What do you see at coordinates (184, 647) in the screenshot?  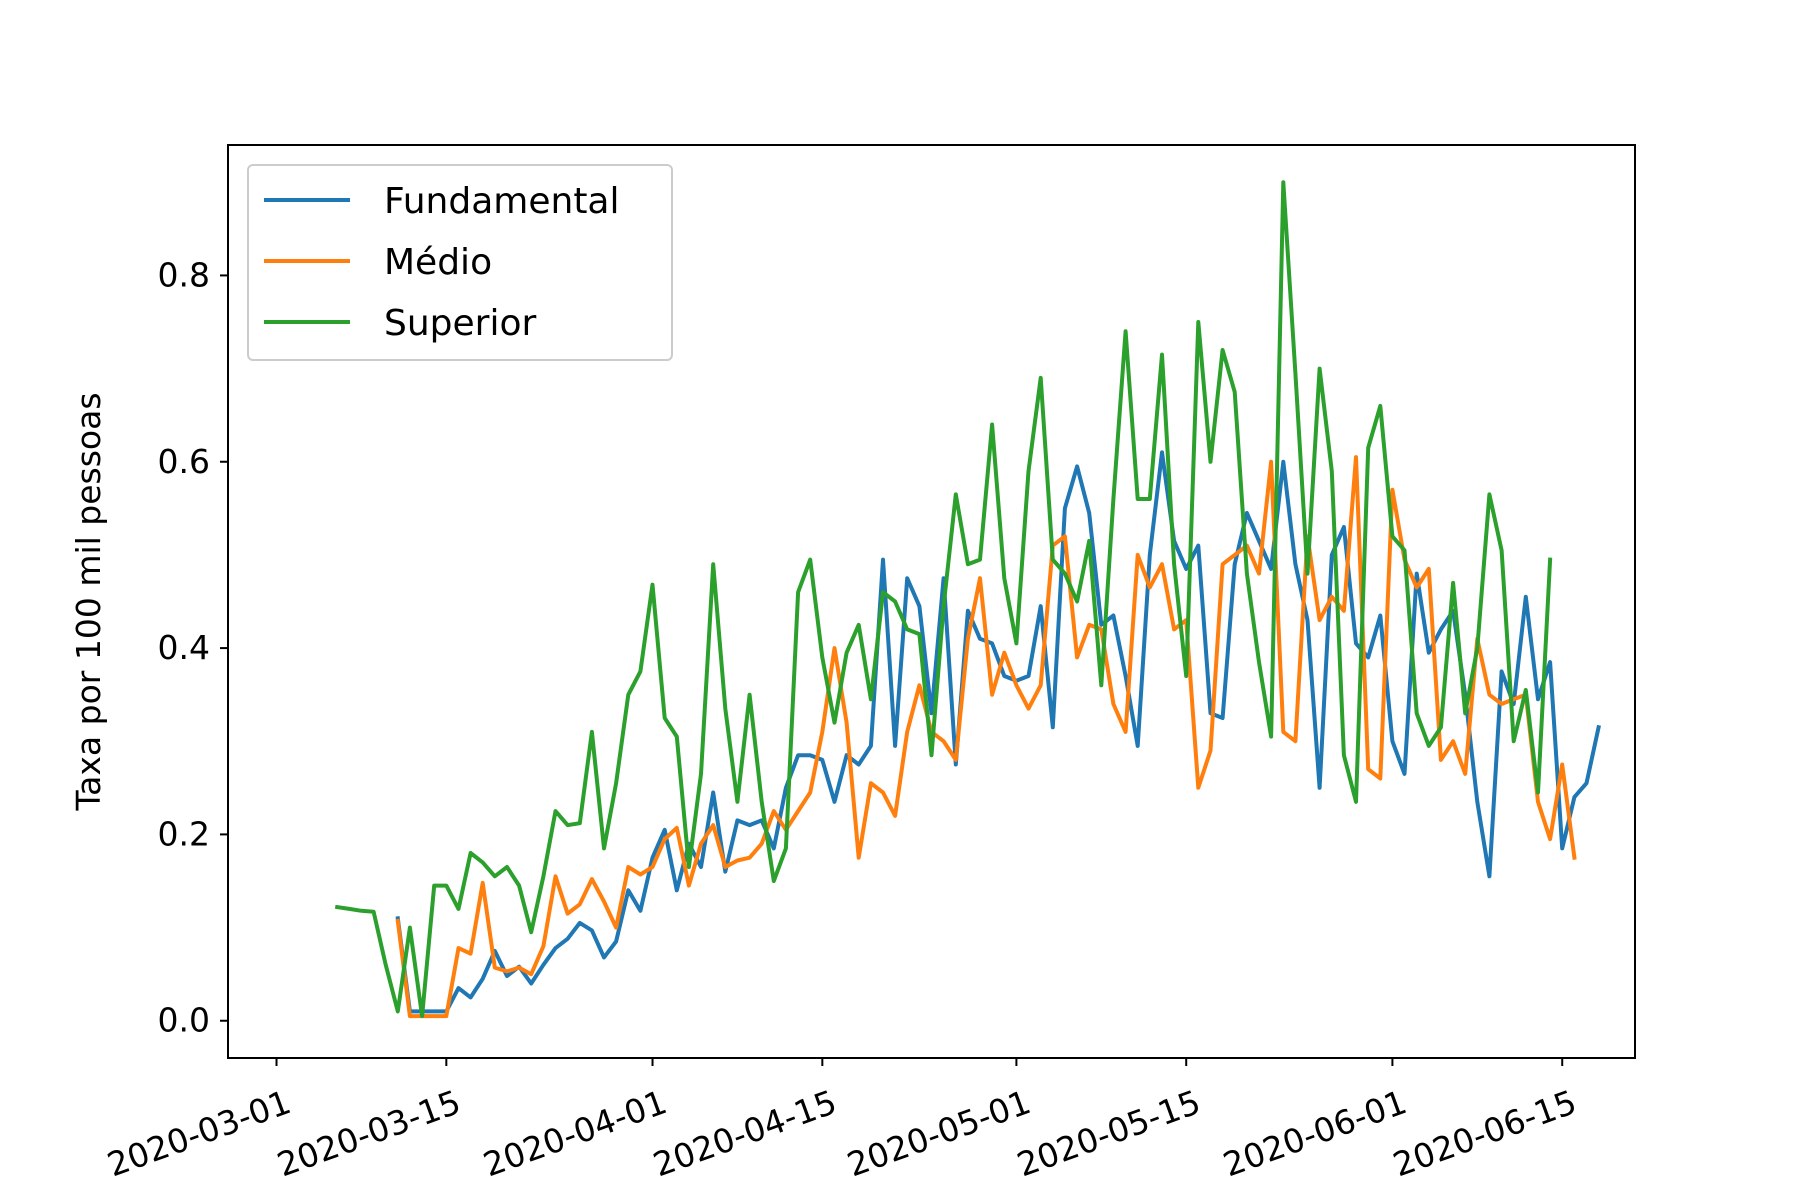 I see `y-tick-label: 0.4` at bounding box center [184, 647].